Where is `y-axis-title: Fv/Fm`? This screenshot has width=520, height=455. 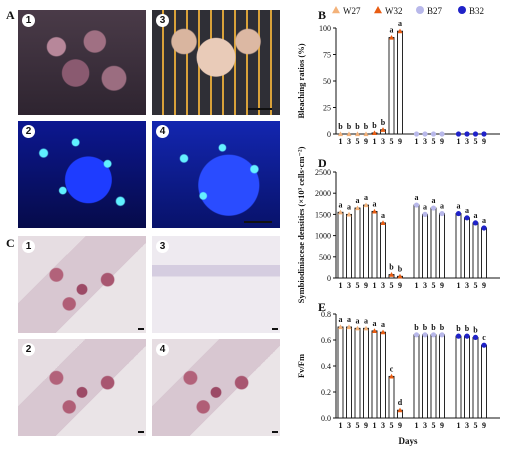 y-axis-title: Fv/Fm is located at coordinates (301, 366).